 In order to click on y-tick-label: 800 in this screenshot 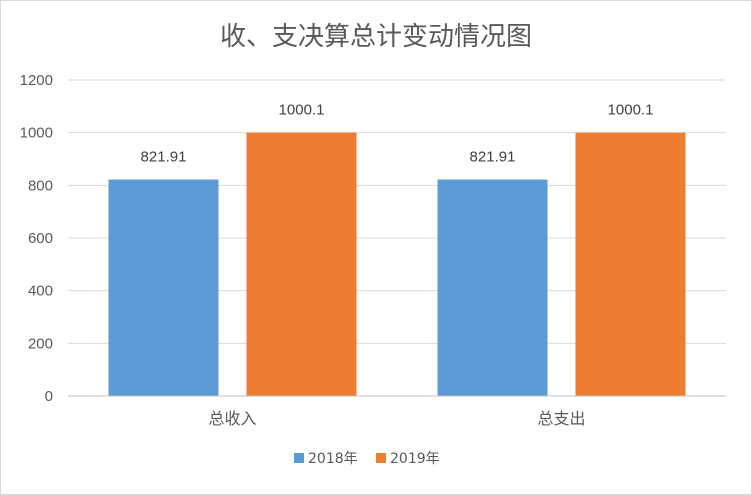, I will do `click(40, 185)`.